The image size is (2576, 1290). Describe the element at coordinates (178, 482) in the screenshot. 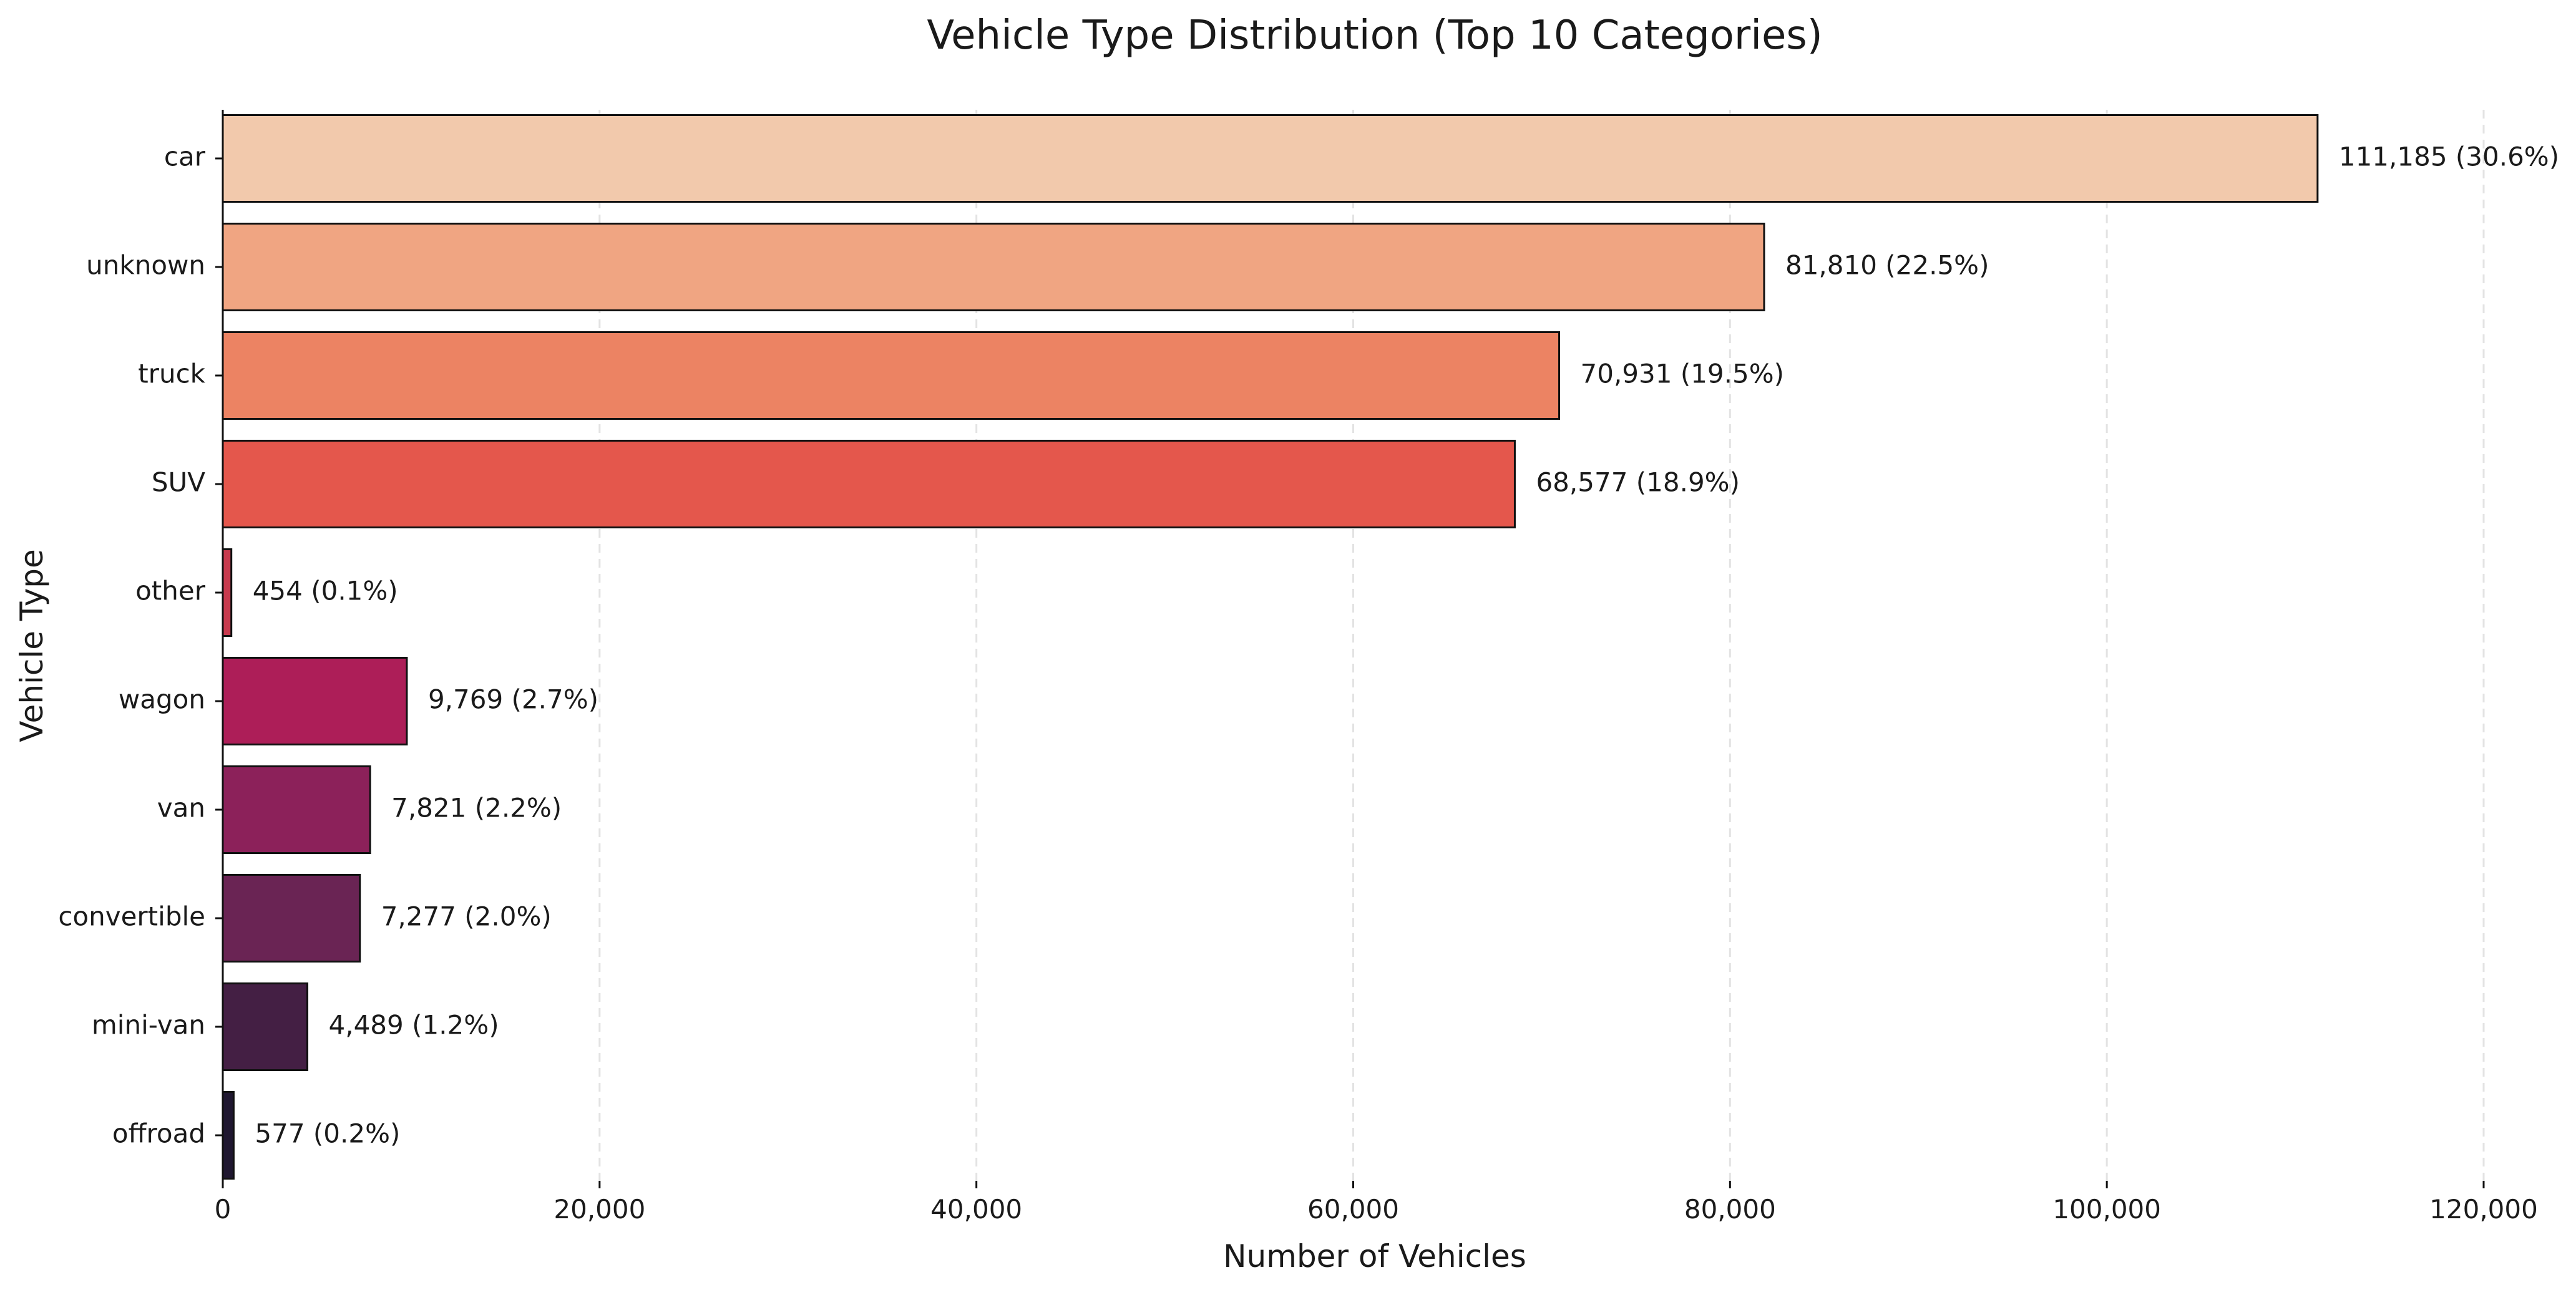

I see `y-tick-label: SUV` at that location.